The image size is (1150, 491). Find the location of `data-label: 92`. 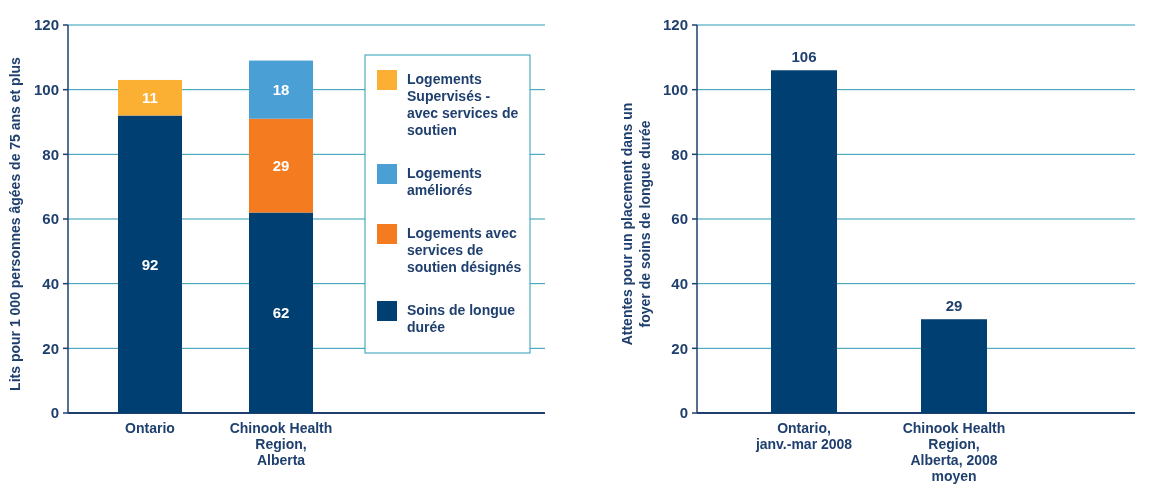

data-label: 92 is located at coordinates (150, 264).